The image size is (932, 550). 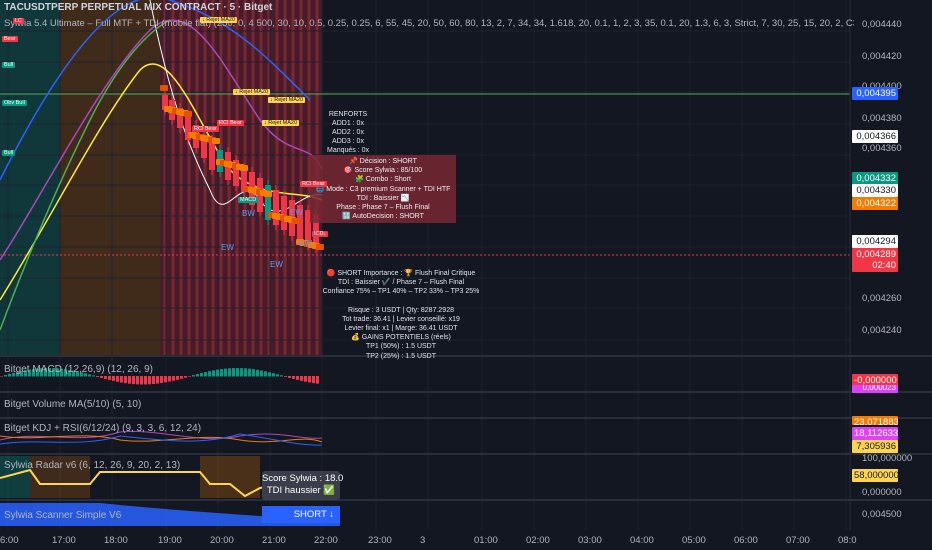 I want to click on bear-label: Bear, so click(x=10, y=39).